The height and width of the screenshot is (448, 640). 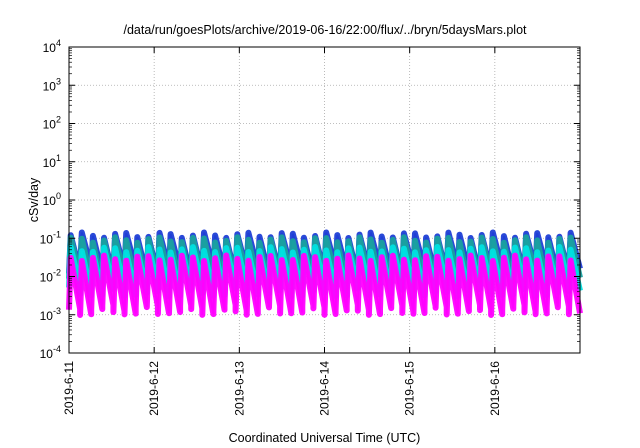 What do you see at coordinates (34, 199) in the screenshot?
I see `y-axis-label: cSv/day` at bounding box center [34, 199].